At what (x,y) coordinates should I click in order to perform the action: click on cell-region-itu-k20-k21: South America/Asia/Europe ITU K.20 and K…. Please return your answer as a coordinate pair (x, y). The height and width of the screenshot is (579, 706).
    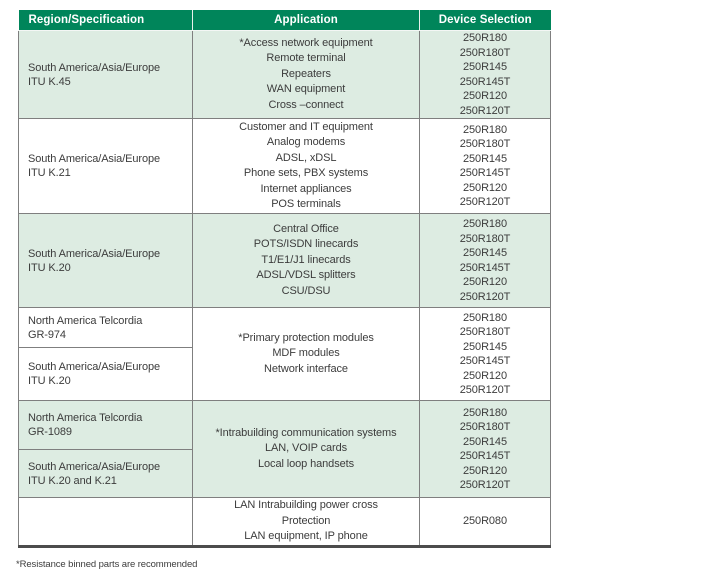
    Looking at the image, I should click on (105, 473).